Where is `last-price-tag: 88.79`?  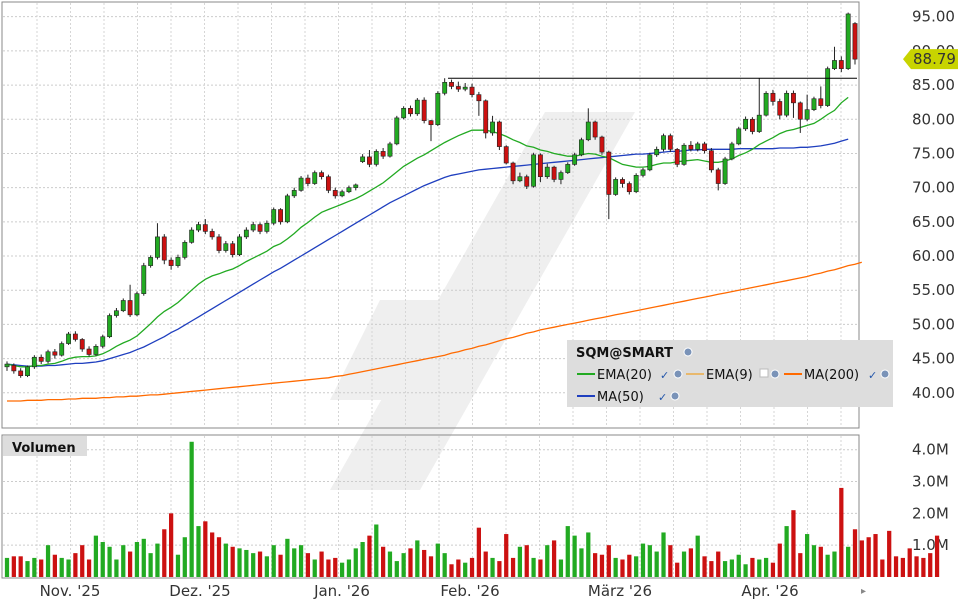 last-price-tag: 88.79 is located at coordinates (930, 59).